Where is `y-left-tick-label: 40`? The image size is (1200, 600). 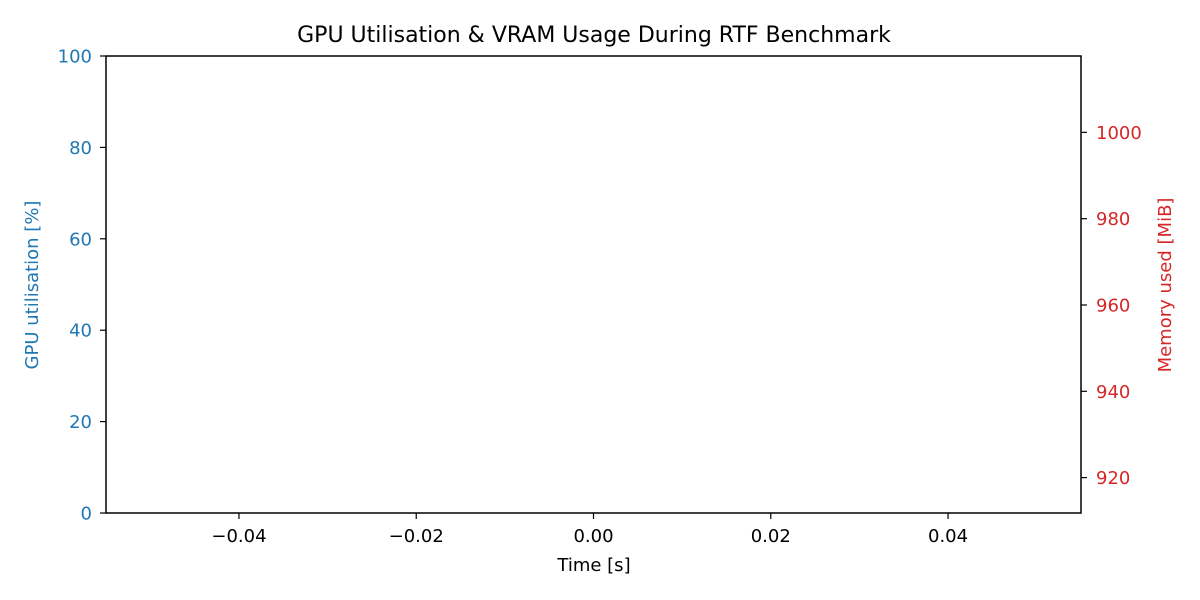 y-left-tick-label: 40 is located at coordinates (80, 331).